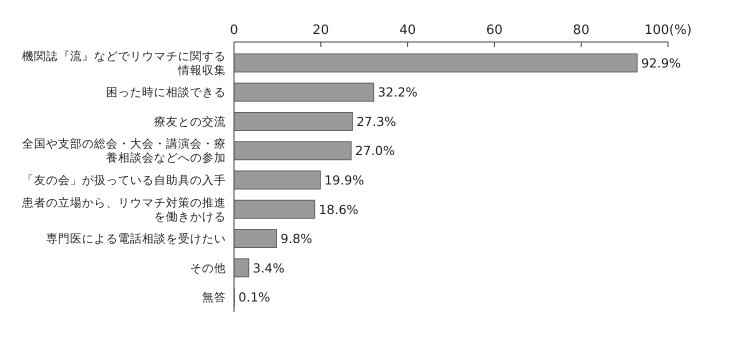 This screenshot has height=340, width=740. What do you see at coordinates (338, 209) in the screenshot?
I see `data-label: 18.6%` at bounding box center [338, 209].